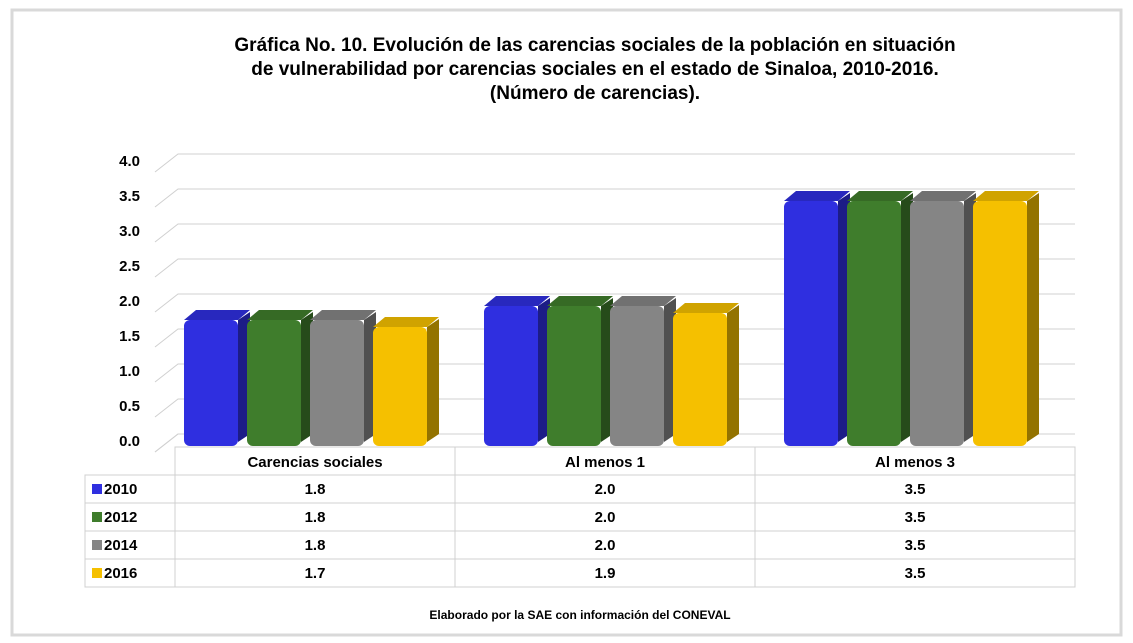 The height and width of the screenshot is (643, 1133). I want to click on chart-title: (Número de carencias)., so click(595, 93).